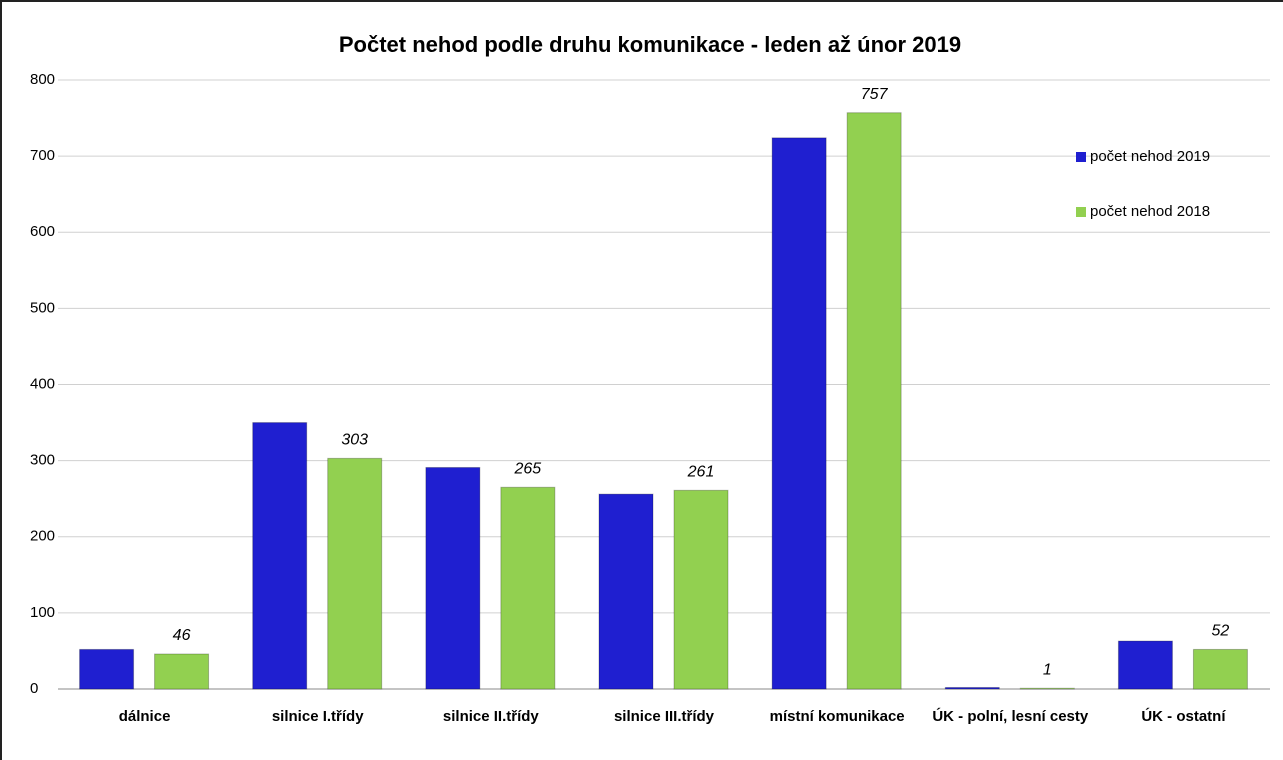 The height and width of the screenshot is (760, 1283). What do you see at coordinates (317, 716) in the screenshot?
I see `x-tick-label: silnice I.třídy` at bounding box center [317, 716].